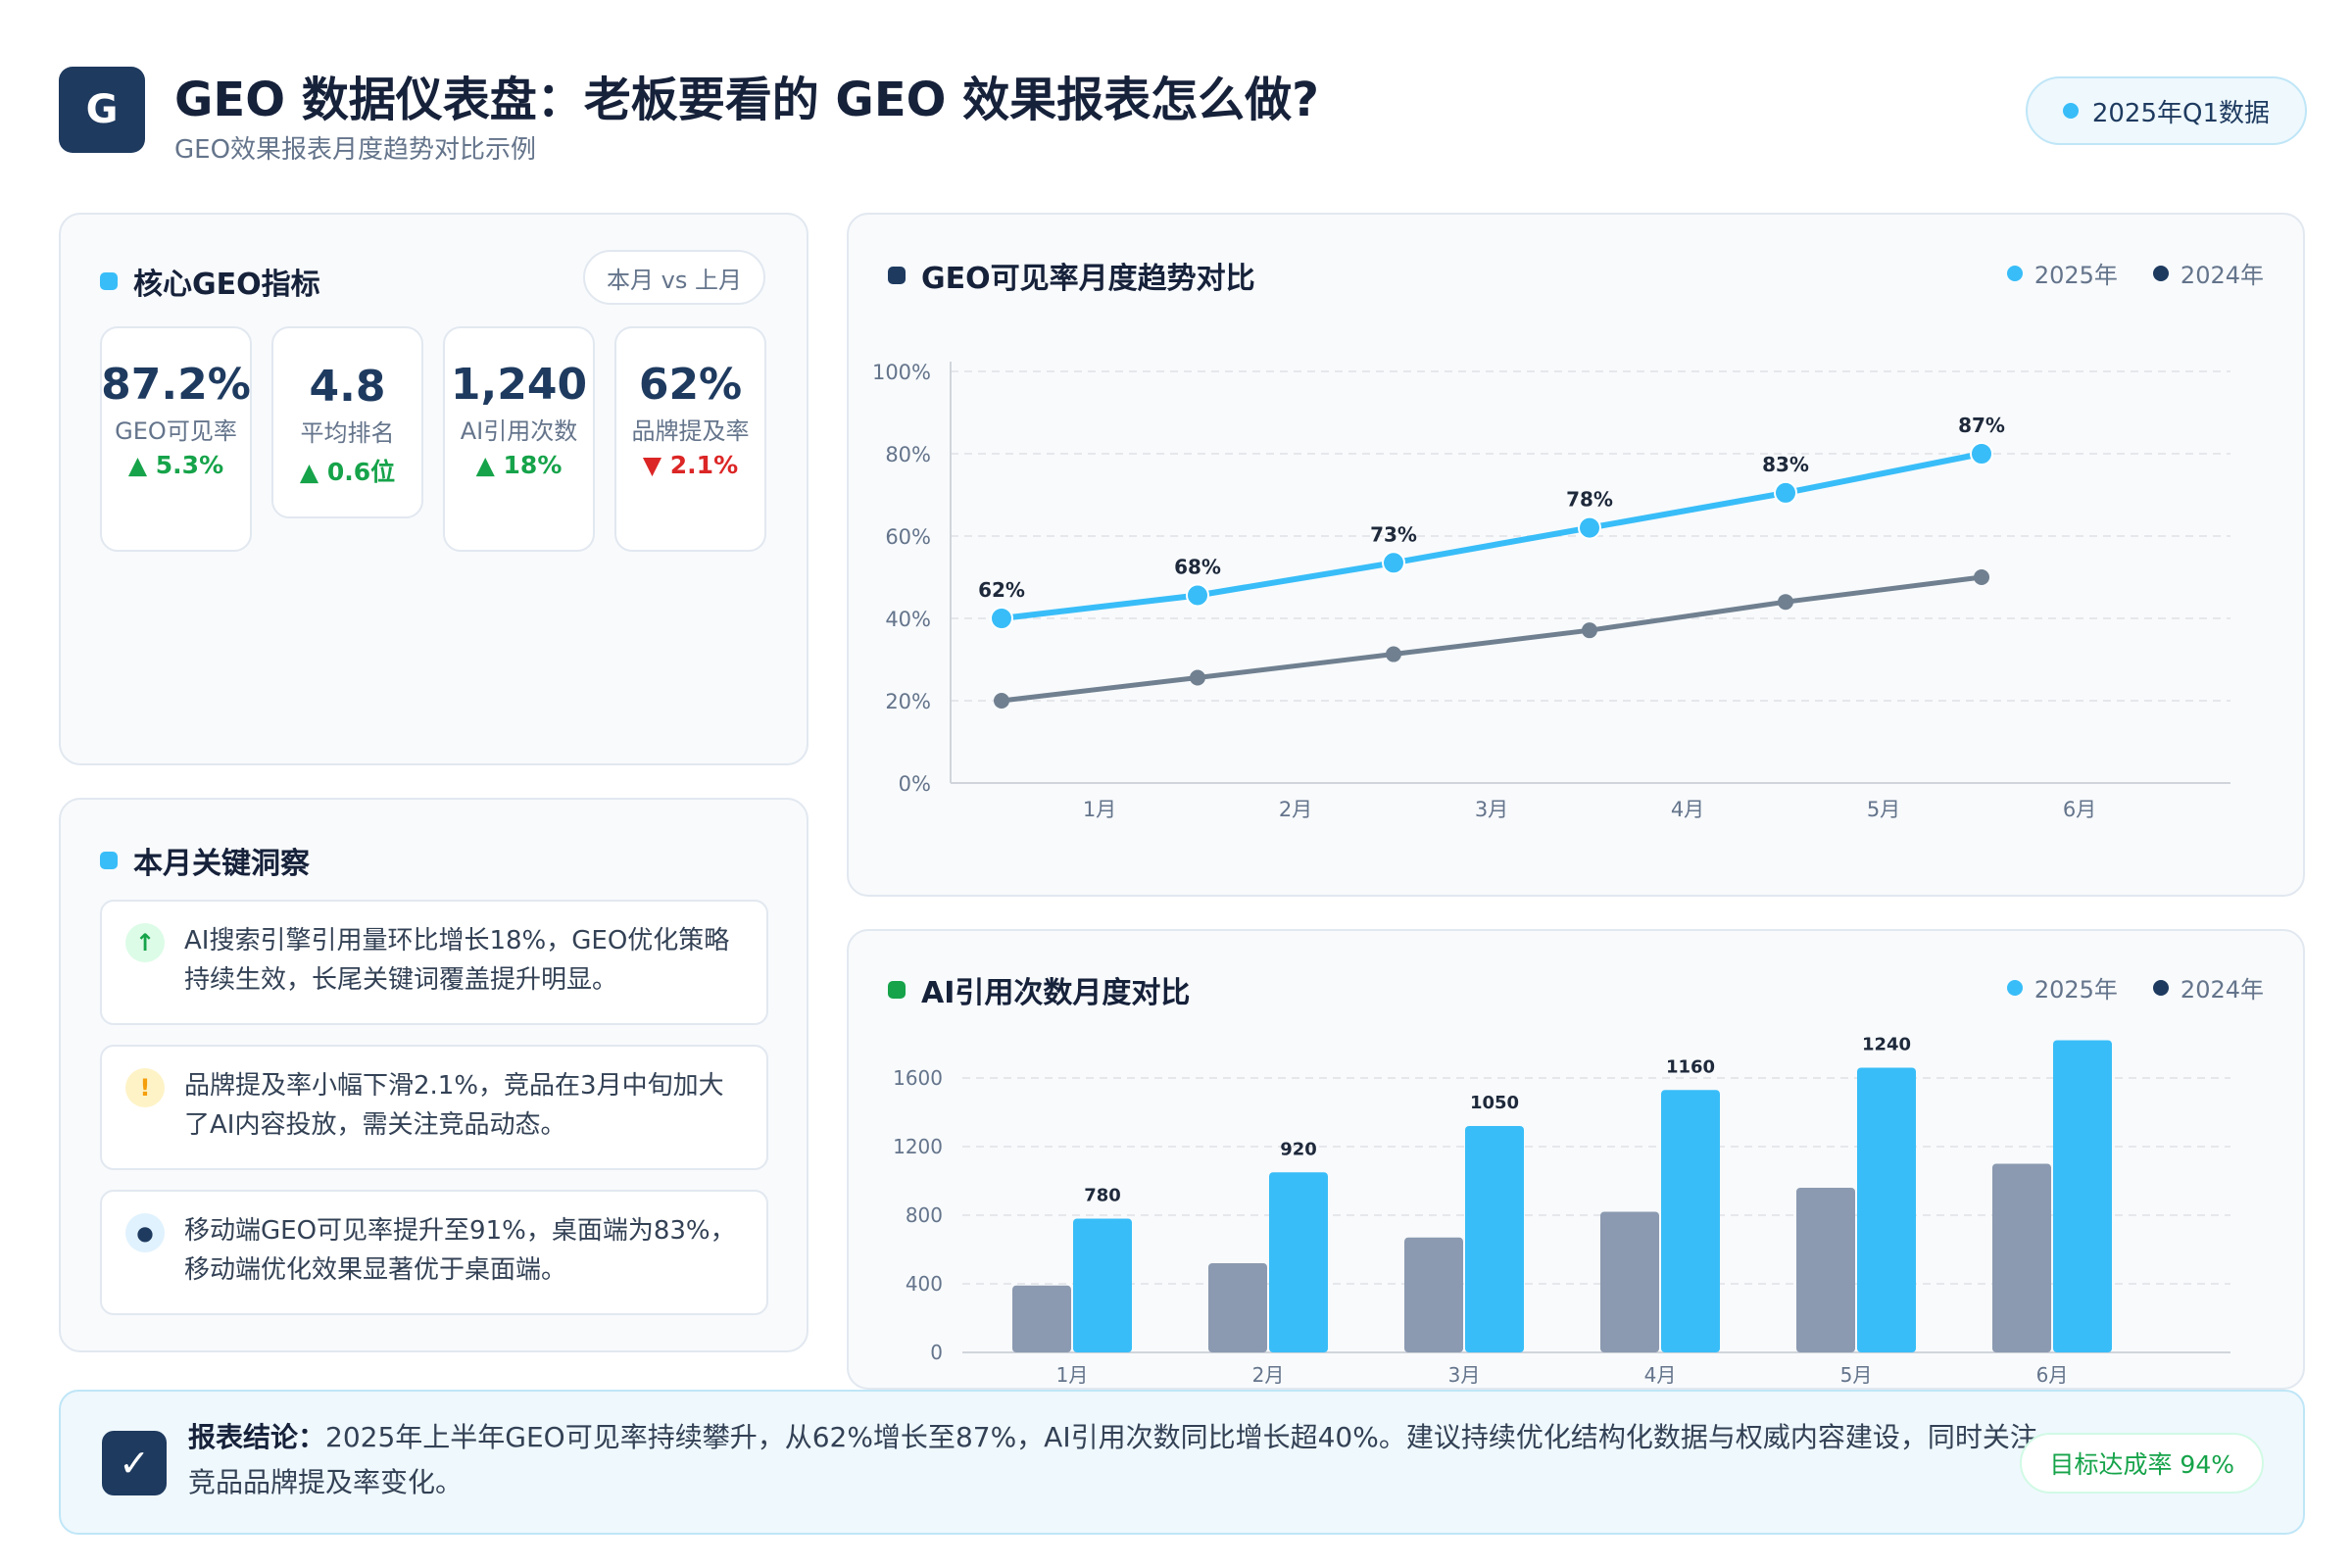  Describe the element at coordinates (924, 1284) in the screenshot. I see `y-tick-label: 400` at that location.